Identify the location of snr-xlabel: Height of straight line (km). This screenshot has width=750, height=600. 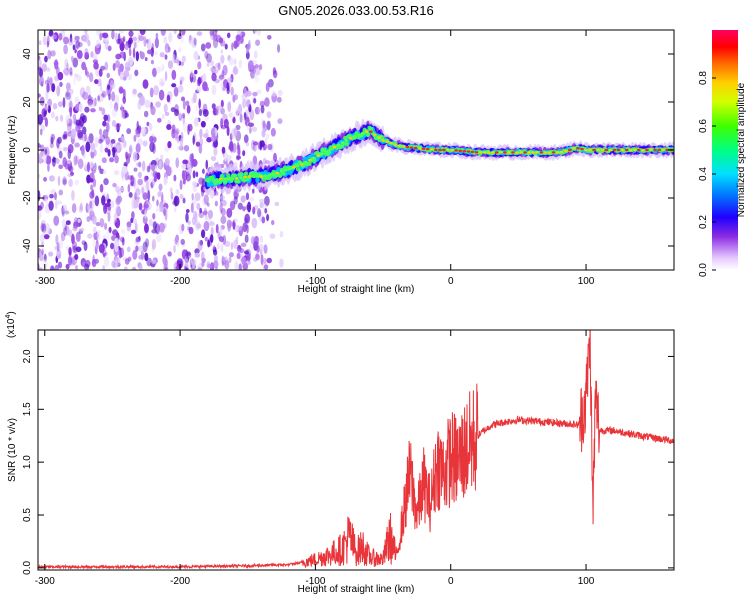
(356, 589).